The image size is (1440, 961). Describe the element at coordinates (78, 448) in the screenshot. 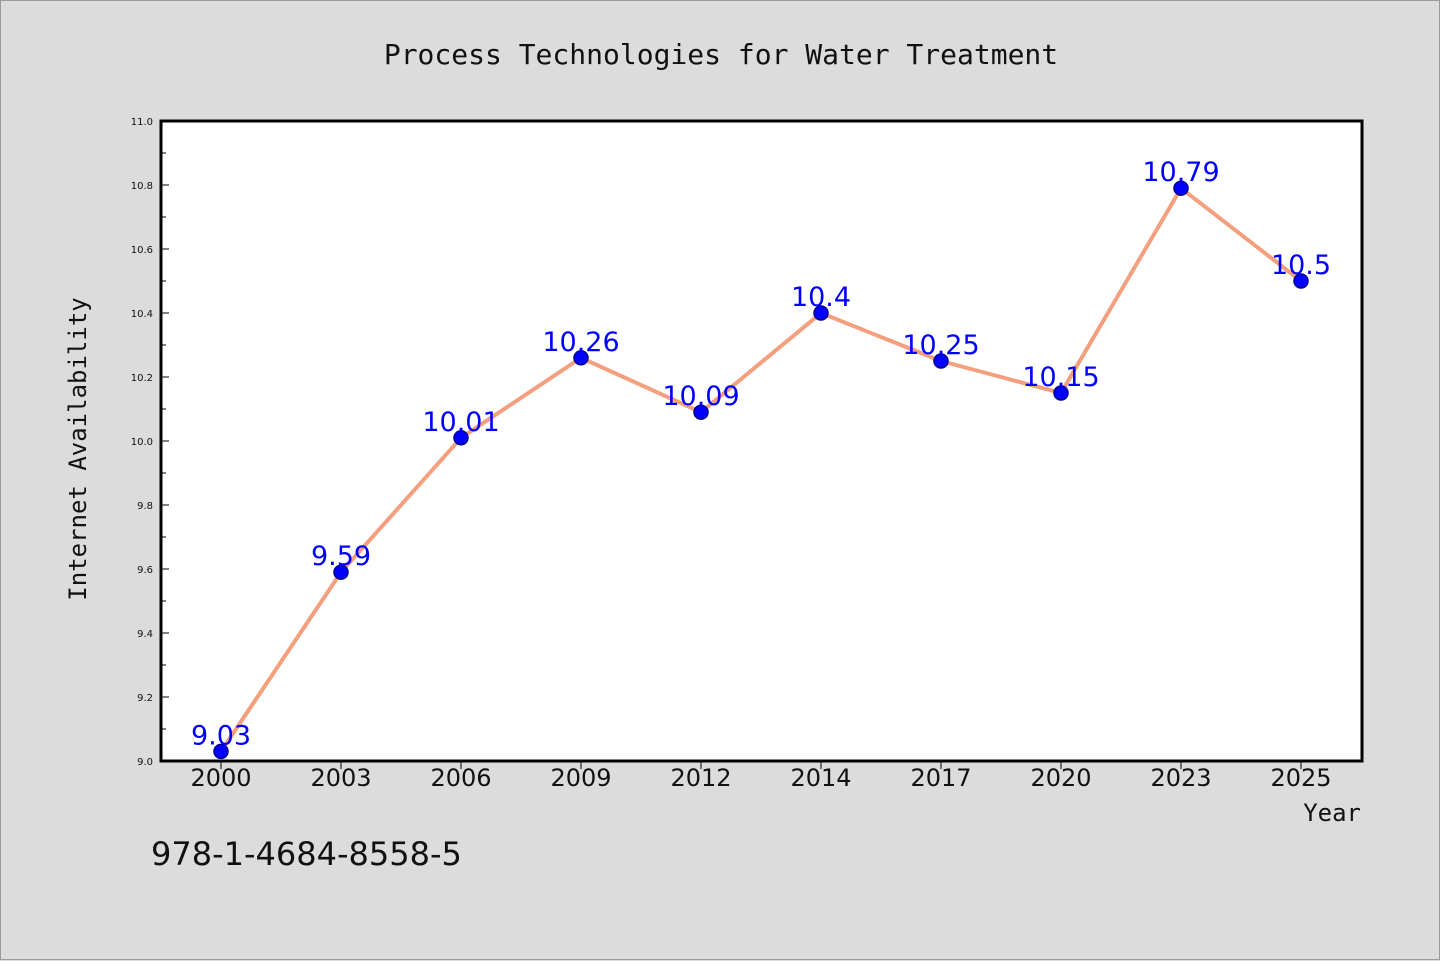

I see `y-axis-label: Internet Availability` at that location.